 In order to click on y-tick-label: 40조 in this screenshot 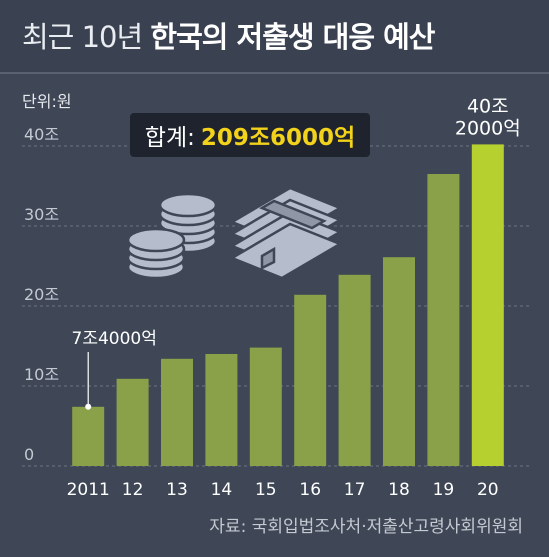, I will do `click(41, 134)`.